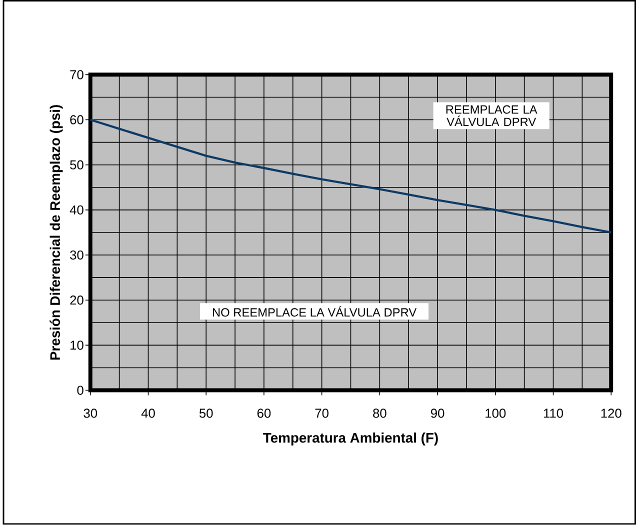  I want to click on x-tick-label: 110, so click(554, 413).